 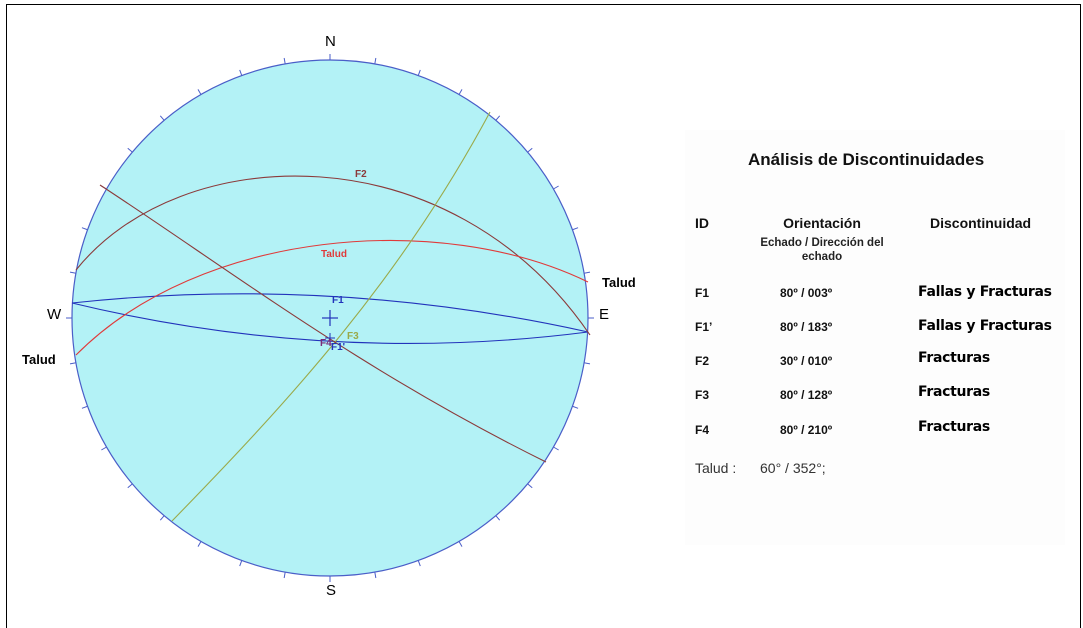 I want to click on center-cross, so click(x=330, y=326).